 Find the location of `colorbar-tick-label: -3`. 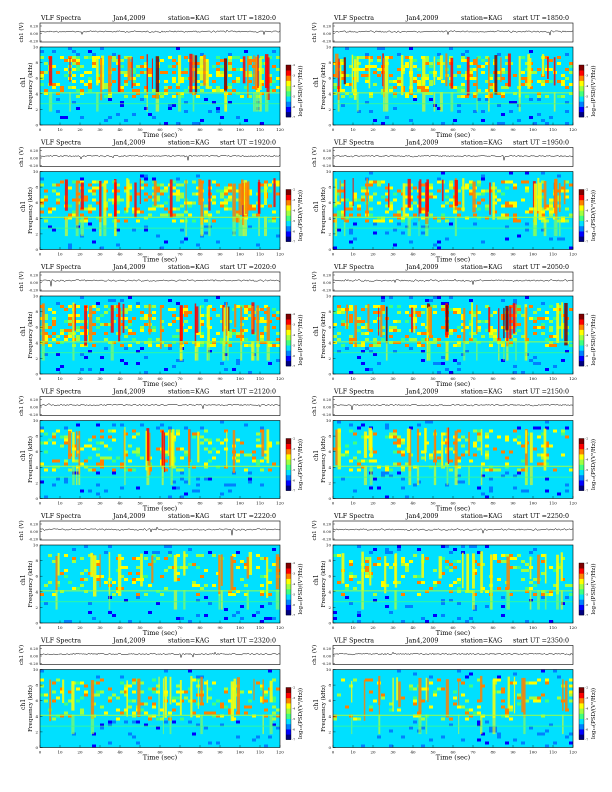

colorbar-tick-label: -3 is located at coordinates (586, 76).